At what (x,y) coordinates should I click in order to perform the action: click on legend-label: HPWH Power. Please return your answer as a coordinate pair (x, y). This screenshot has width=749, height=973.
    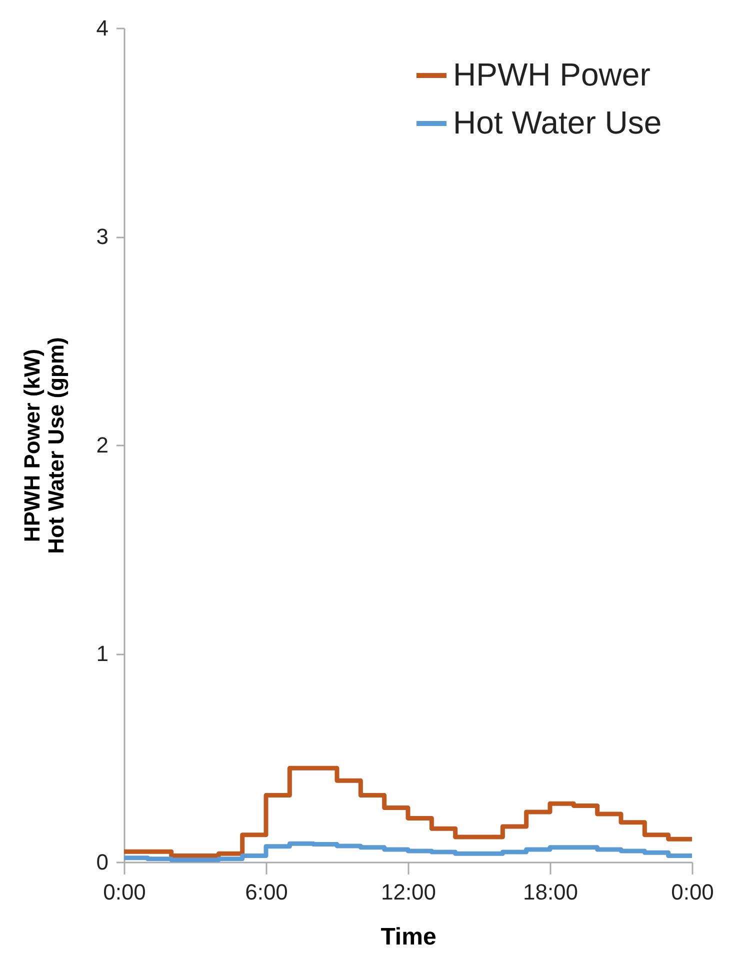
    Looking at the image, I should click on (552, 74).